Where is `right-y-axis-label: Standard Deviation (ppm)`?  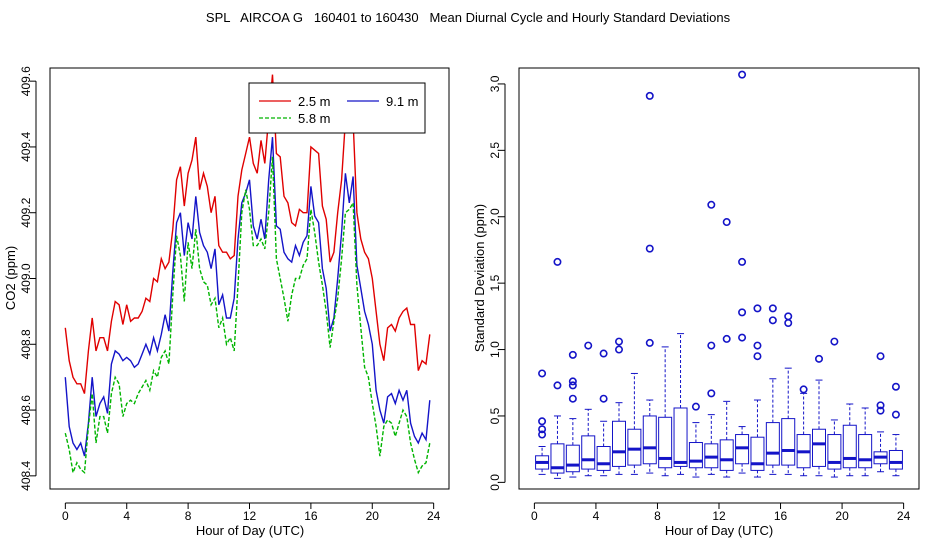
right-y-axis-label: Standard Deviation (ppm) is located at coordinates (479, 278).